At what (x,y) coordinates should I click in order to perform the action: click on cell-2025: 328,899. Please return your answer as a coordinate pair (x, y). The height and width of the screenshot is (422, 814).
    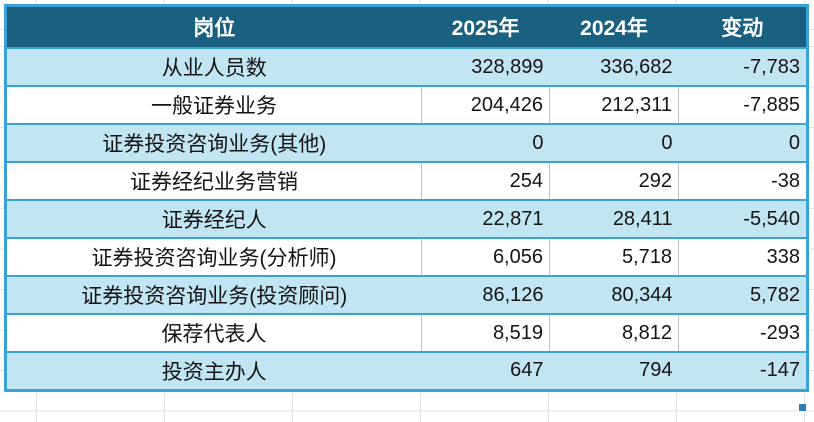
    Looking at the image, I should click on (507, 66).